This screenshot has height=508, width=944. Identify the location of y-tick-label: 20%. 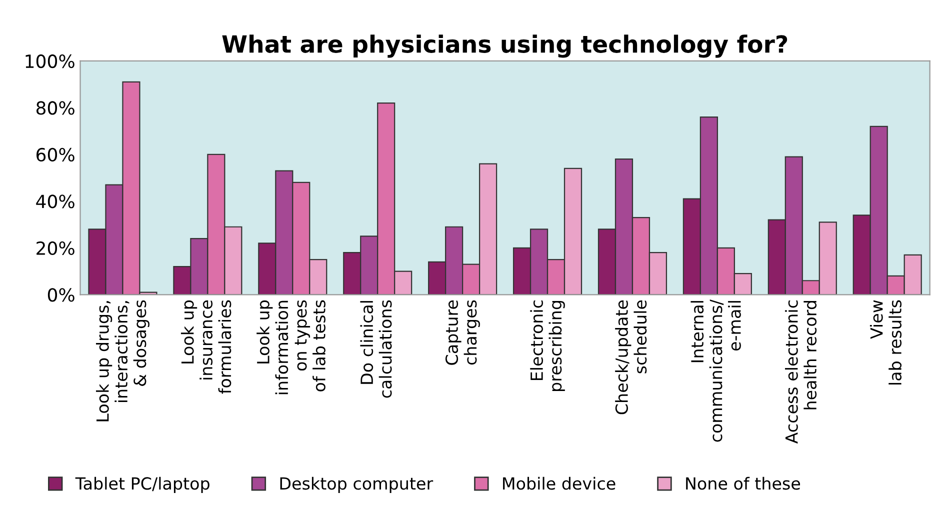
(55, 248).